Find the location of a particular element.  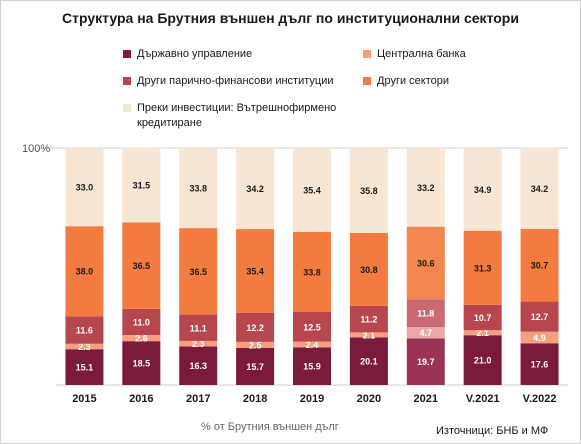

data-label-2016-series-2: 11.0 is located at coordinates (141, 322).